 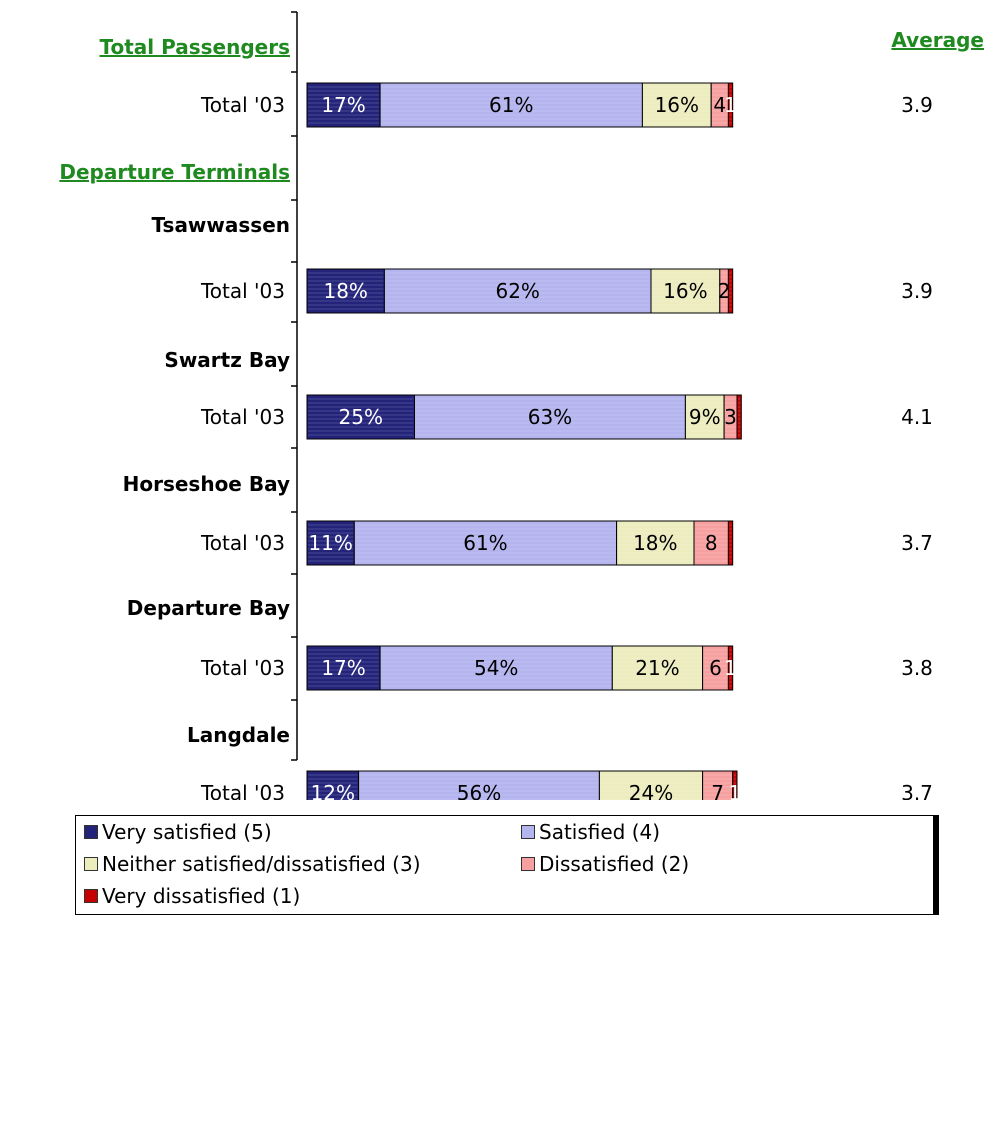 I want to click on terminal-group-label: Horseshoe Bay, so click(x=206, y=484).